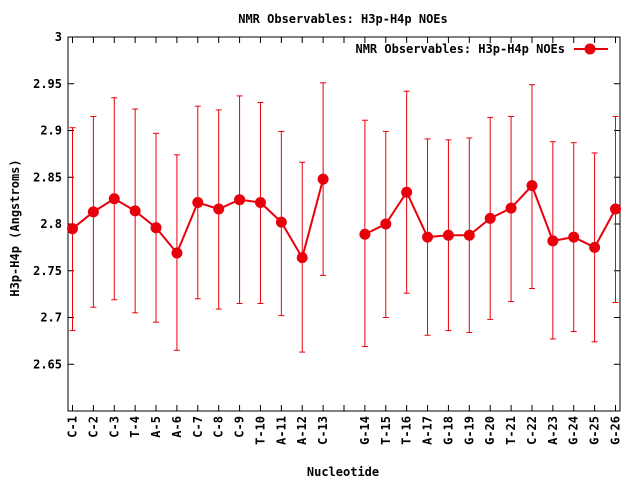  I want to click on x-tick-label: A-5, so click(156, 427).